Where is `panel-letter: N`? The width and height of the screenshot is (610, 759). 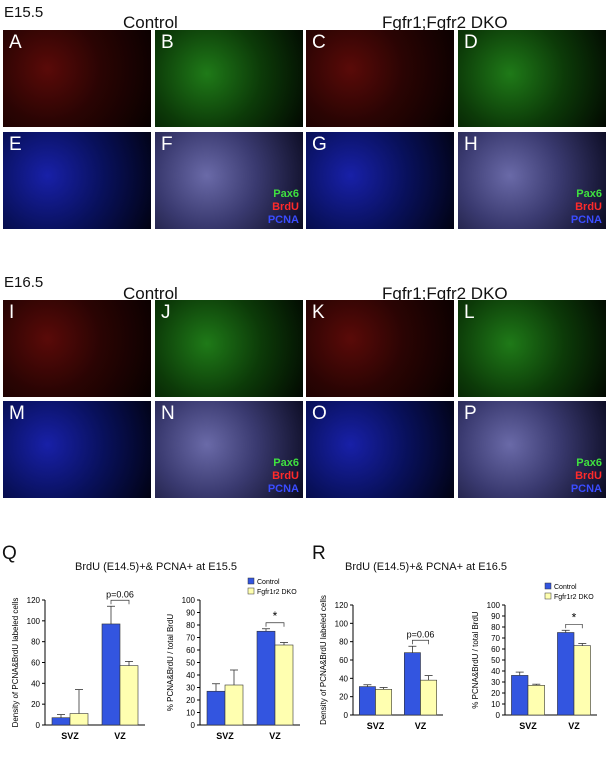 panel-letter: N is located at coordinates (168, 413).